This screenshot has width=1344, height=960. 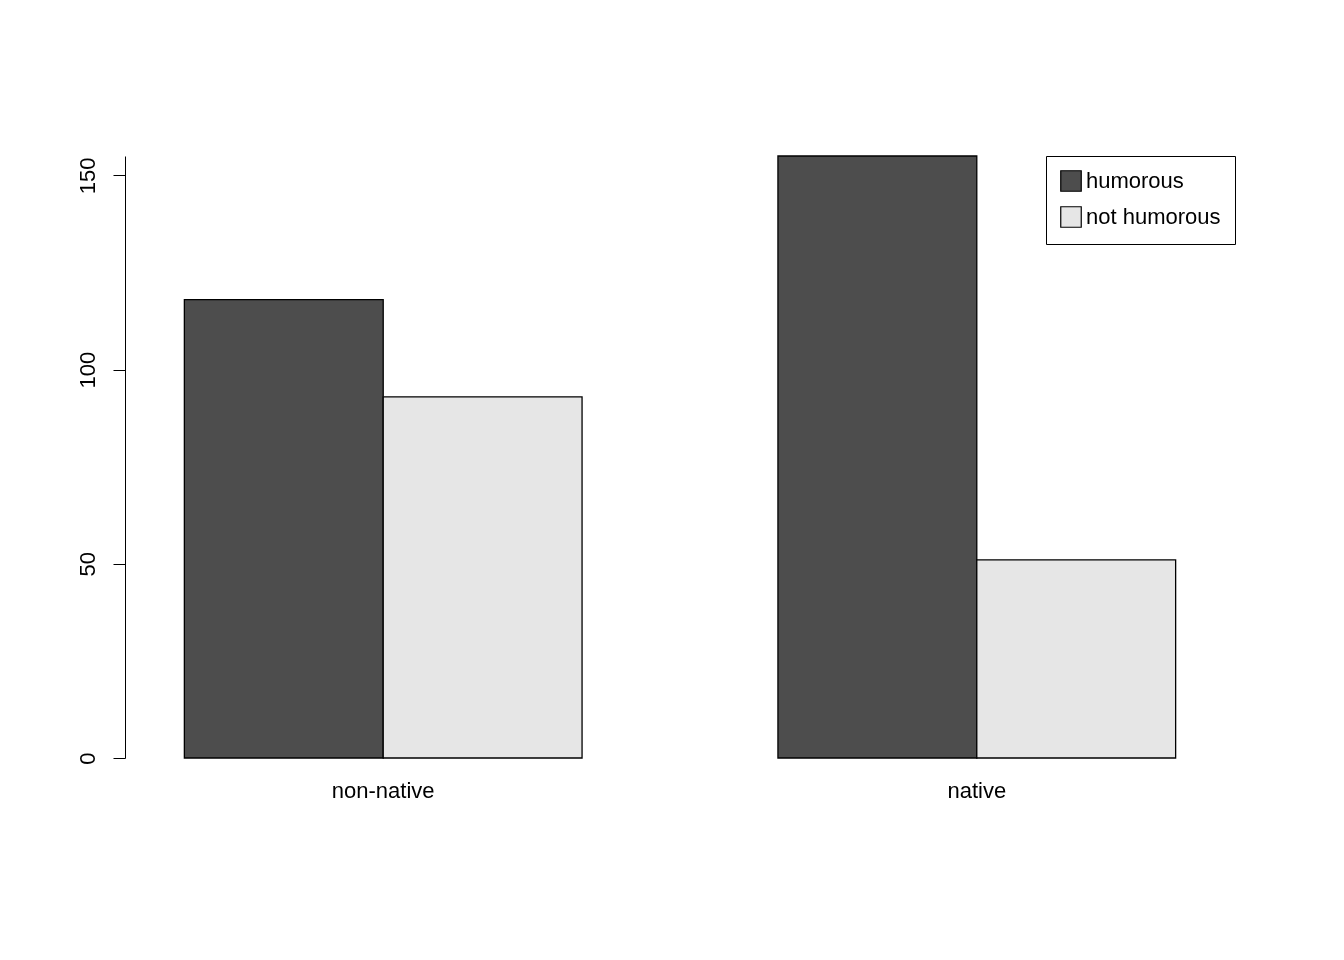 What do you see at coordinates (1135, 180) in the screenshot?
I see `legend-label: humorous` at bounding box center [1135, 180].